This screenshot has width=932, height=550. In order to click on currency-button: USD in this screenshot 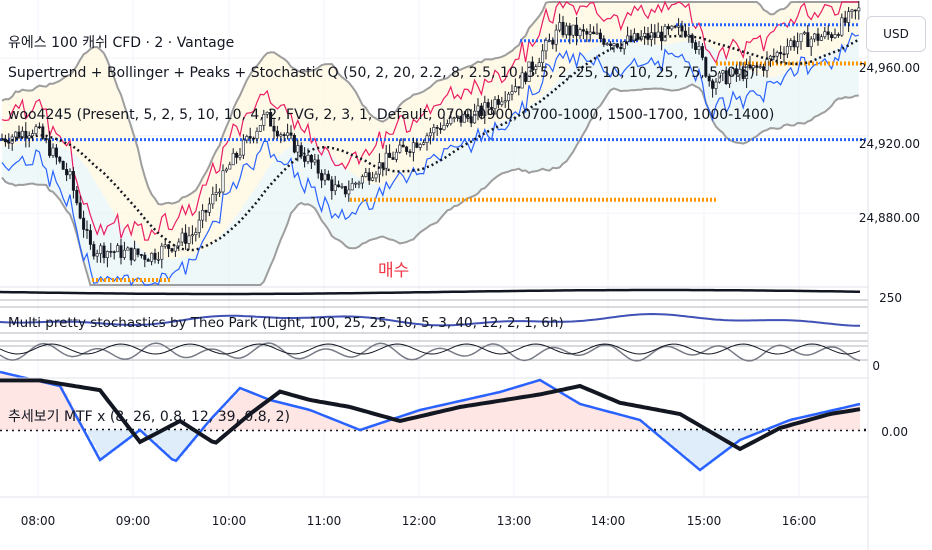, I will do `click(896, 34)`.